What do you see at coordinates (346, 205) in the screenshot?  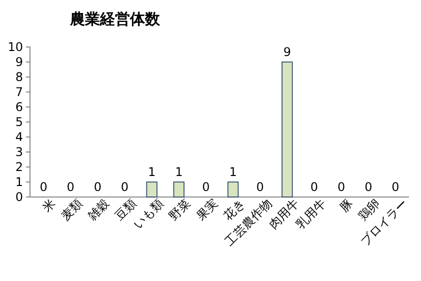 I see `x-tick-label: 豚` at bounding box center [346, 205].